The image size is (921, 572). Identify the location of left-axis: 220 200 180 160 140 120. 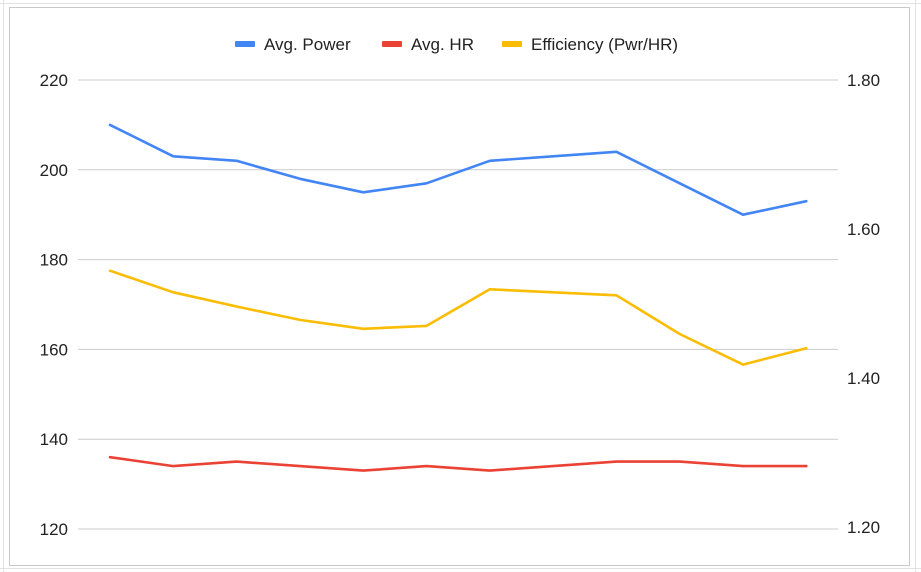
(54, 305).